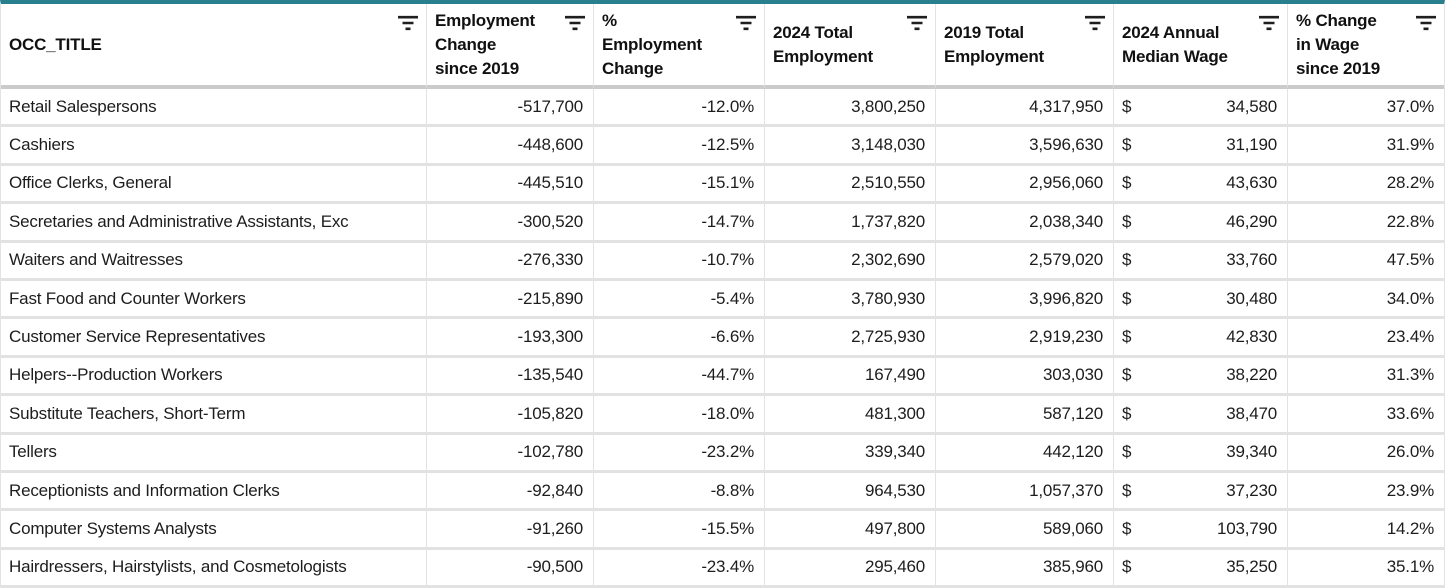  Describe the element at coordinates (214, 300) in the screenshot. I see `cell-occ-title: Fast Food and Counter Workers` at that location.